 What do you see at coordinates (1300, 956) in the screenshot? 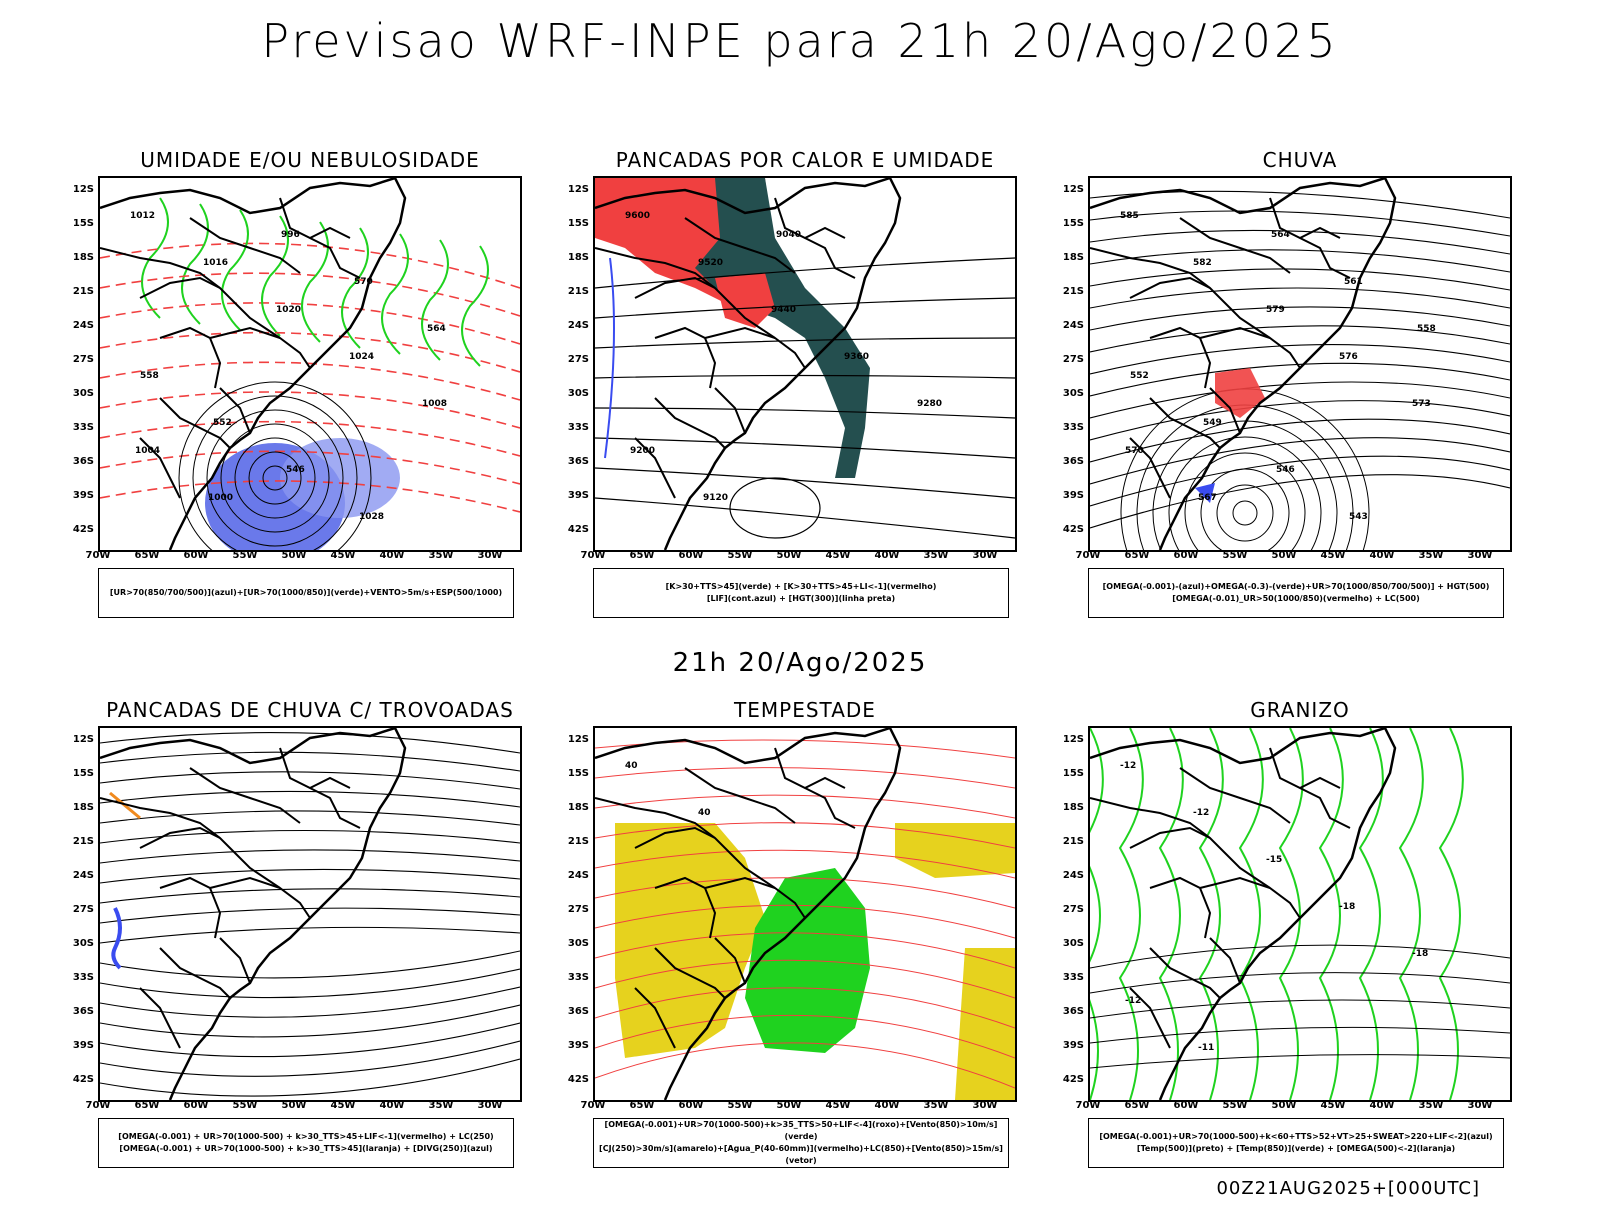
I see `temperature-contour-black` at bounding box center [1300, 956].